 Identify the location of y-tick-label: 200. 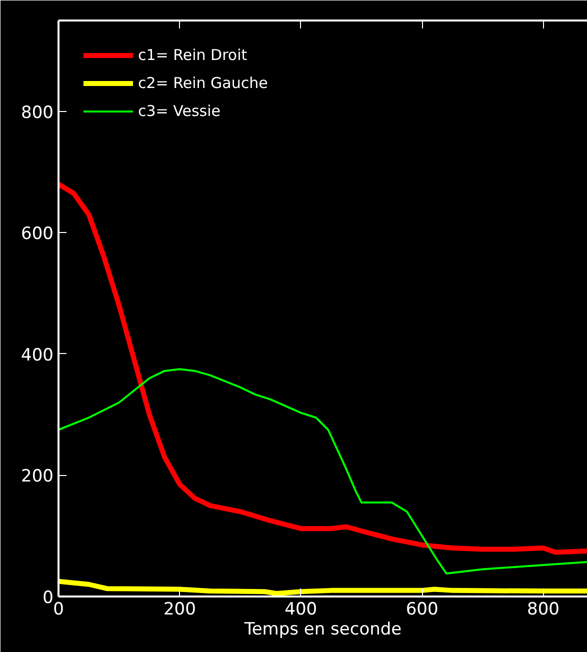
(37, 476).